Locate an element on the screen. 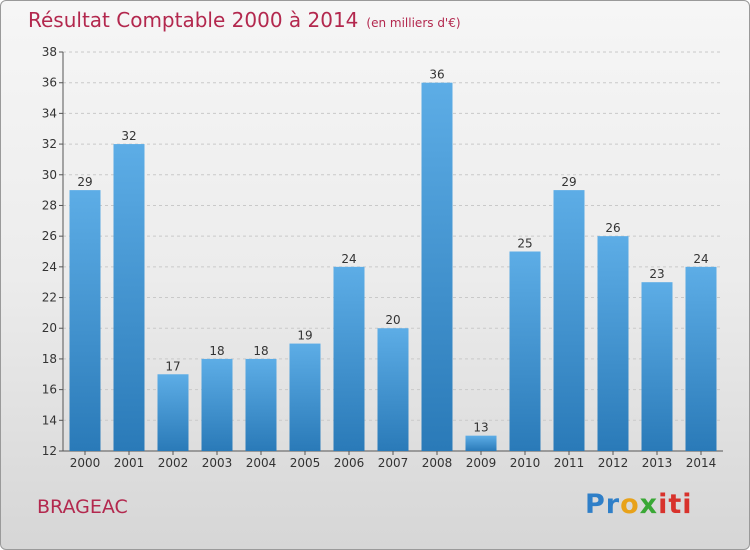 The width and height of the screenshot is (750, 550). data-label-2010: 25 is located at coordinates (524, 244).